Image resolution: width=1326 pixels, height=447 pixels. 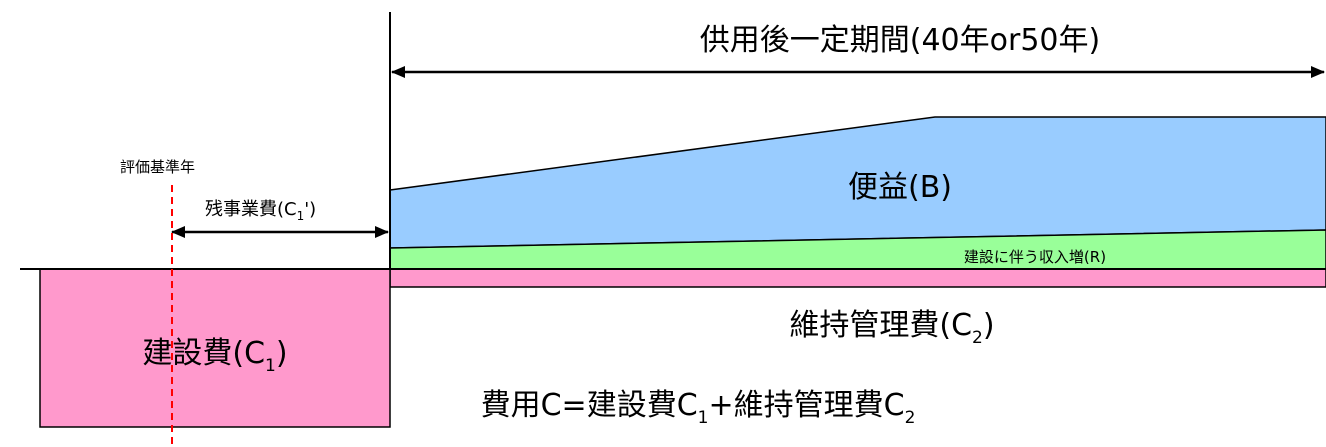 I want to click on benefit-label: 便益(B), so click(x=900, y=187).